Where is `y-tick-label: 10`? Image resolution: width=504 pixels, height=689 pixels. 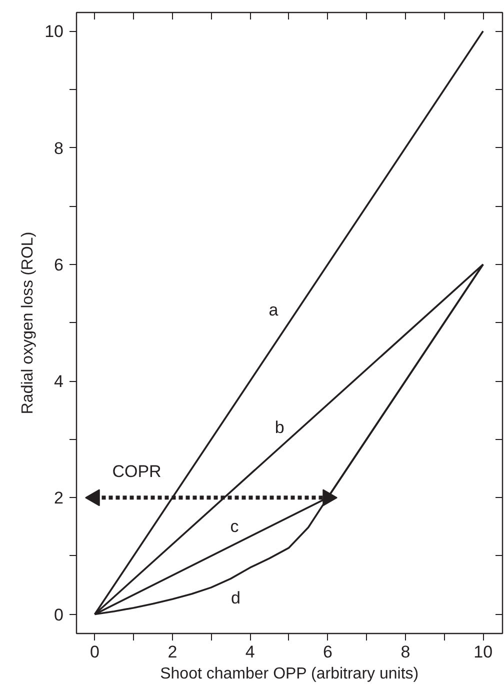
y-tick-label: 10 is located at coordinates (54, 32).